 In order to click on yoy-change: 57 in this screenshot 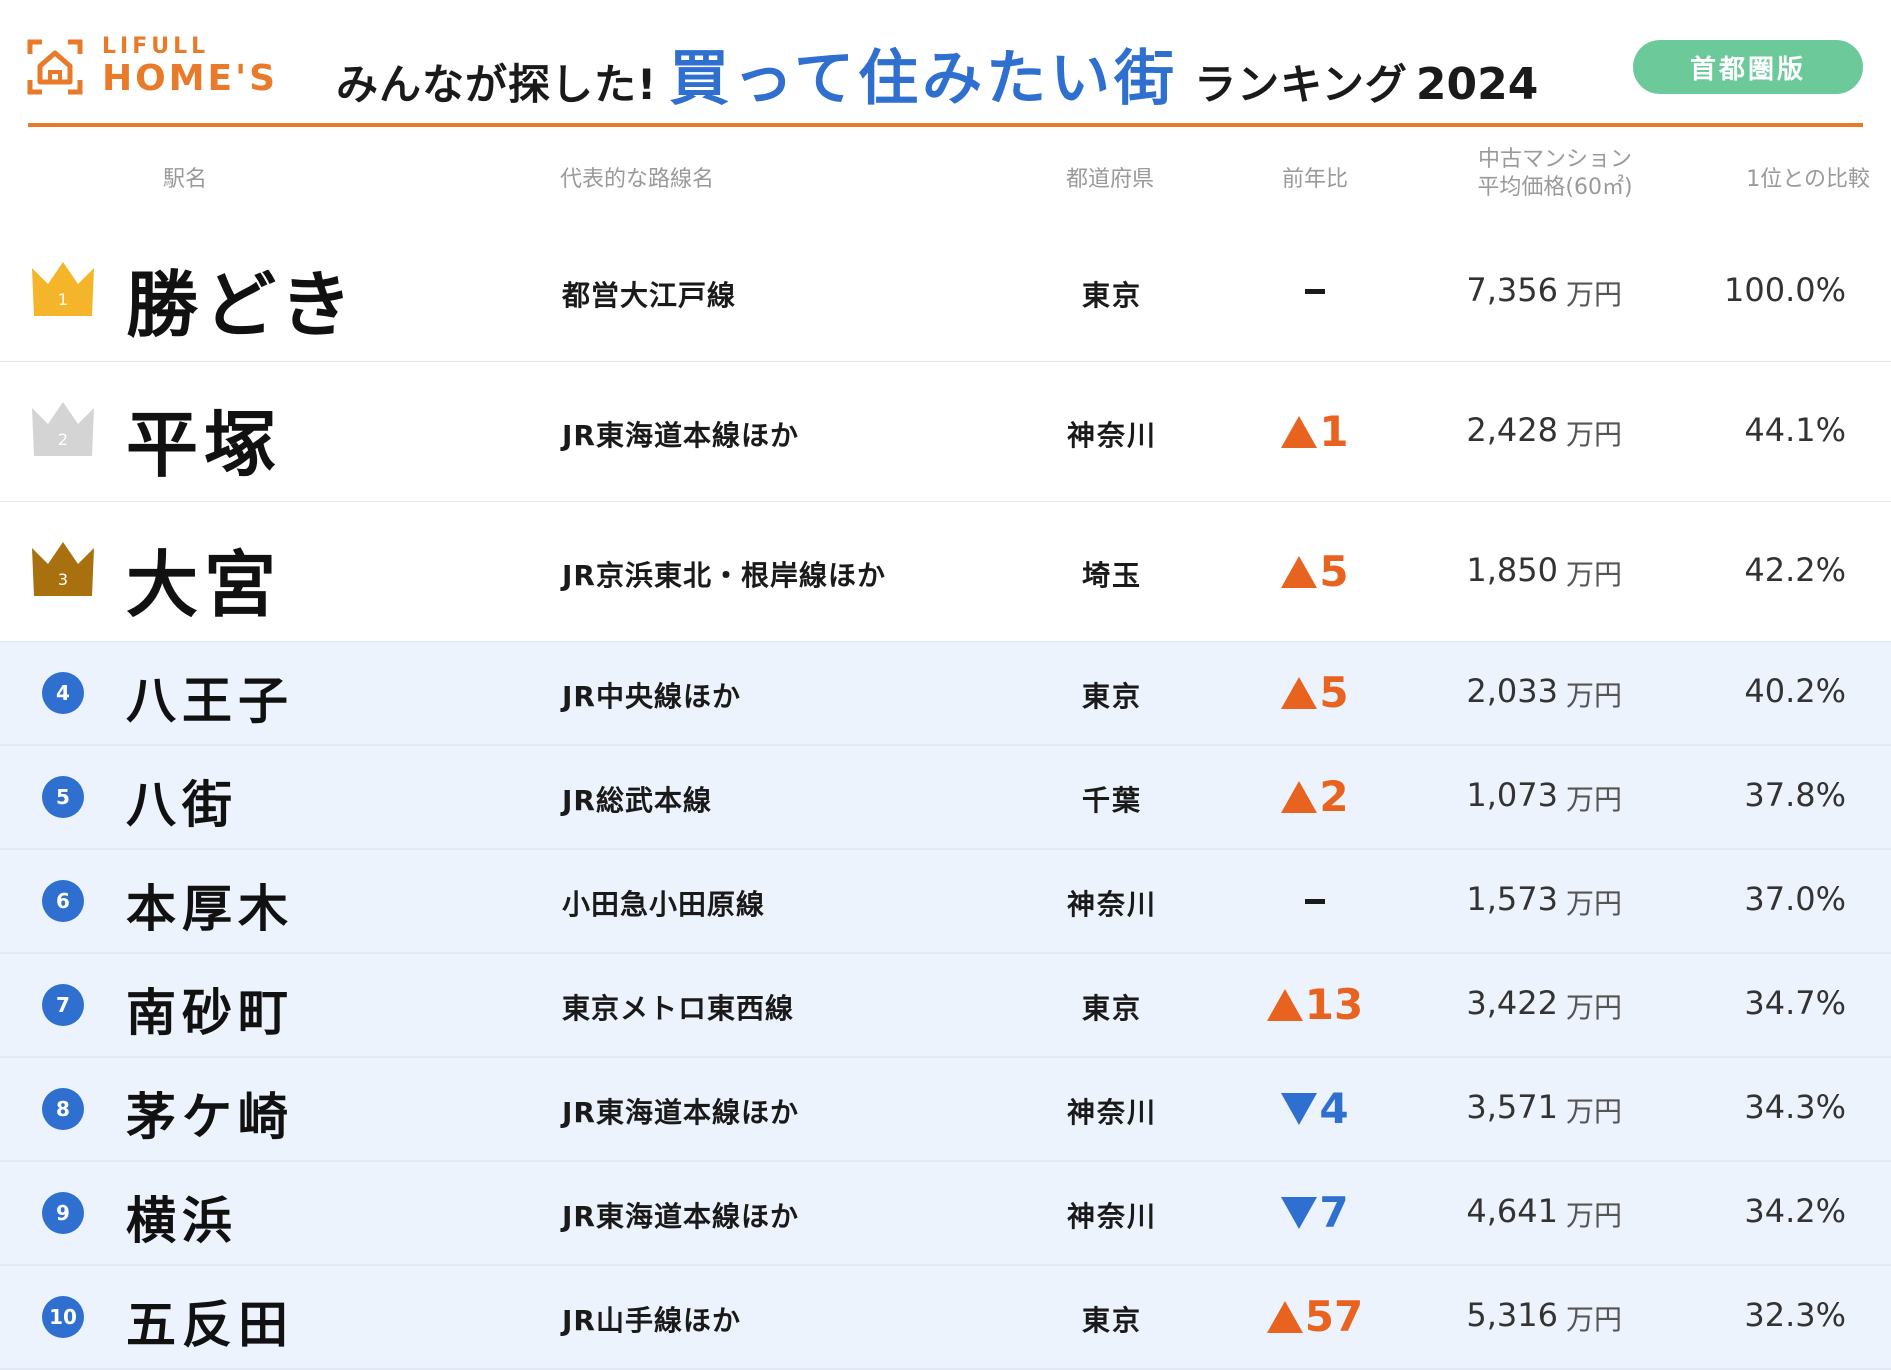, I will do `click(1315, 1317)`.